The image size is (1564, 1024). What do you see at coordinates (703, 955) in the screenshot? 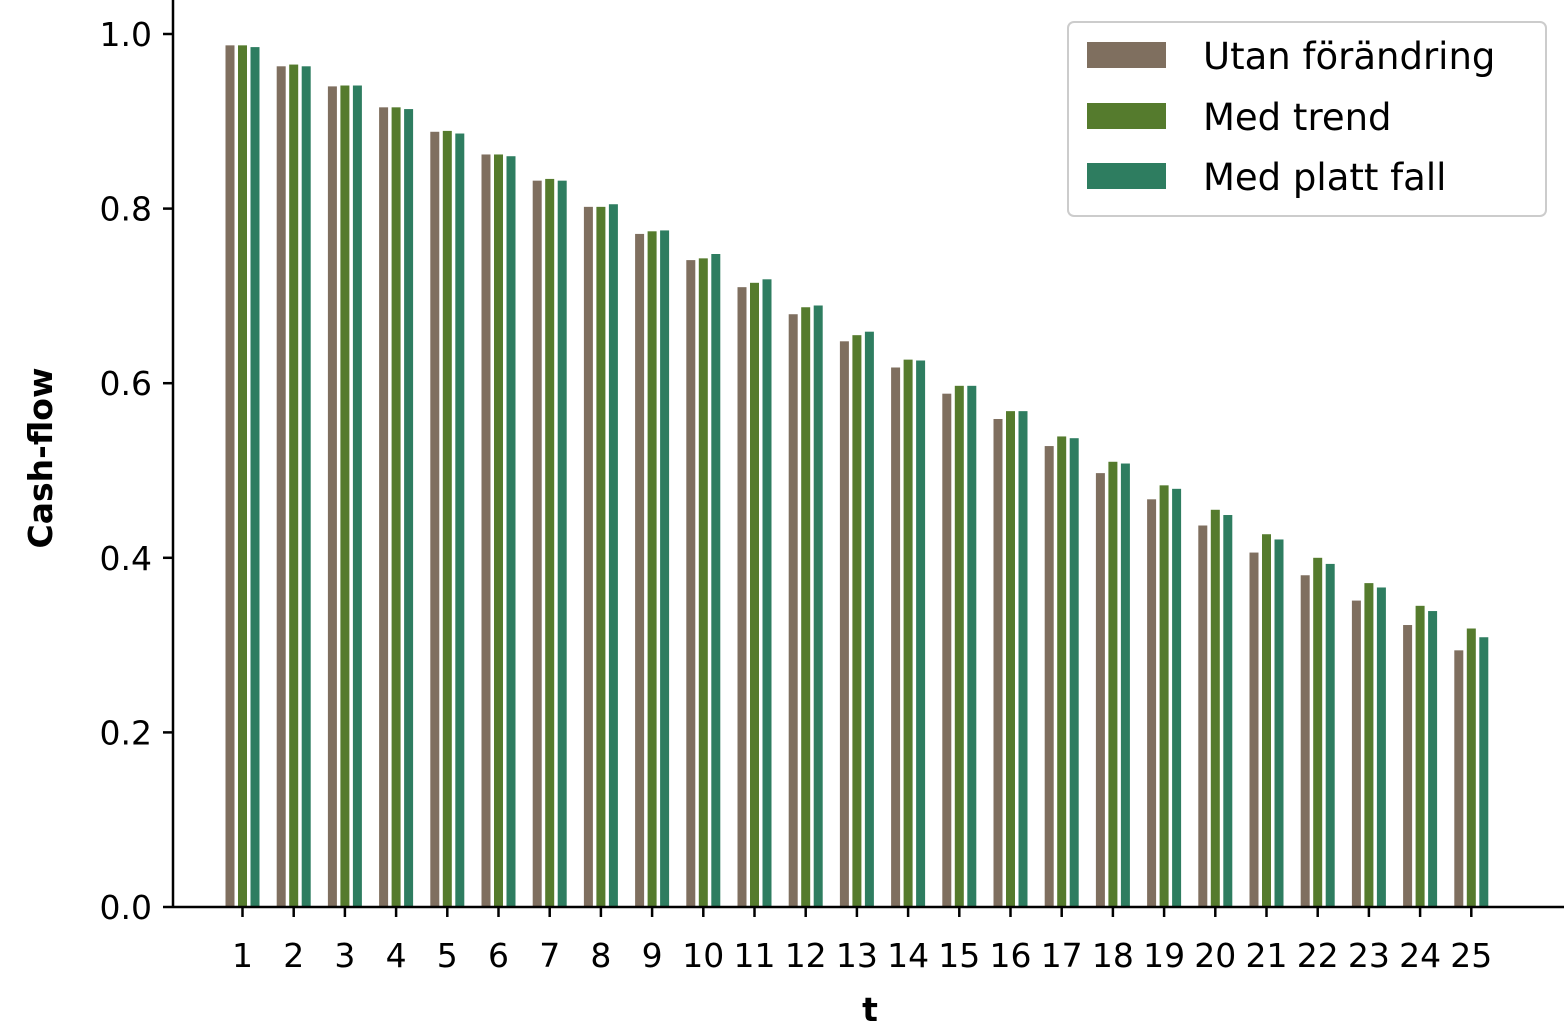
I see `x-tick-label: 10` at bounding box center [703, 955].